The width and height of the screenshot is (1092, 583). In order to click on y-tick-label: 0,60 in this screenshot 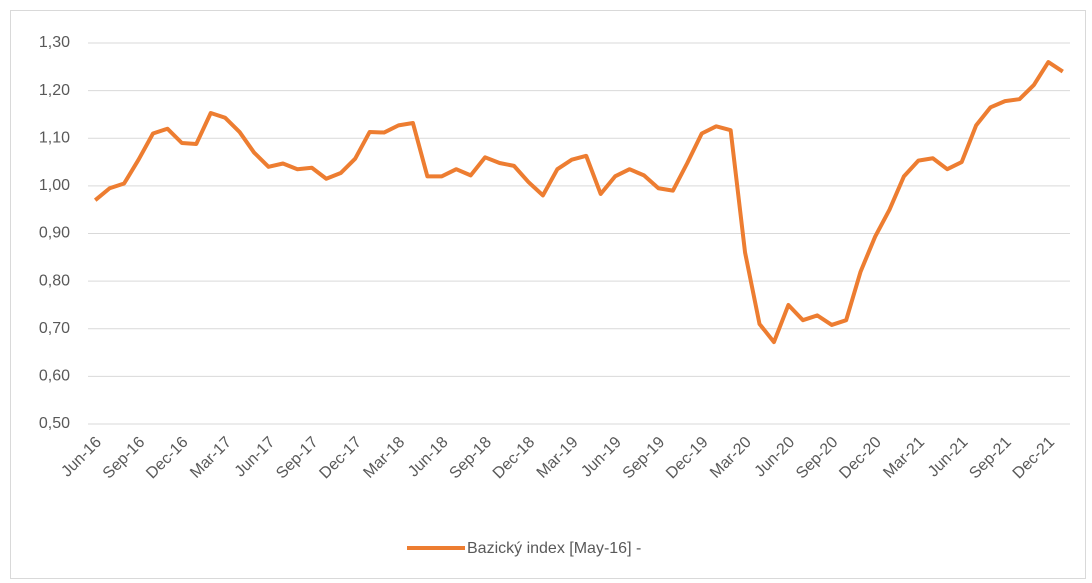, I will do `click(54, 376)`.